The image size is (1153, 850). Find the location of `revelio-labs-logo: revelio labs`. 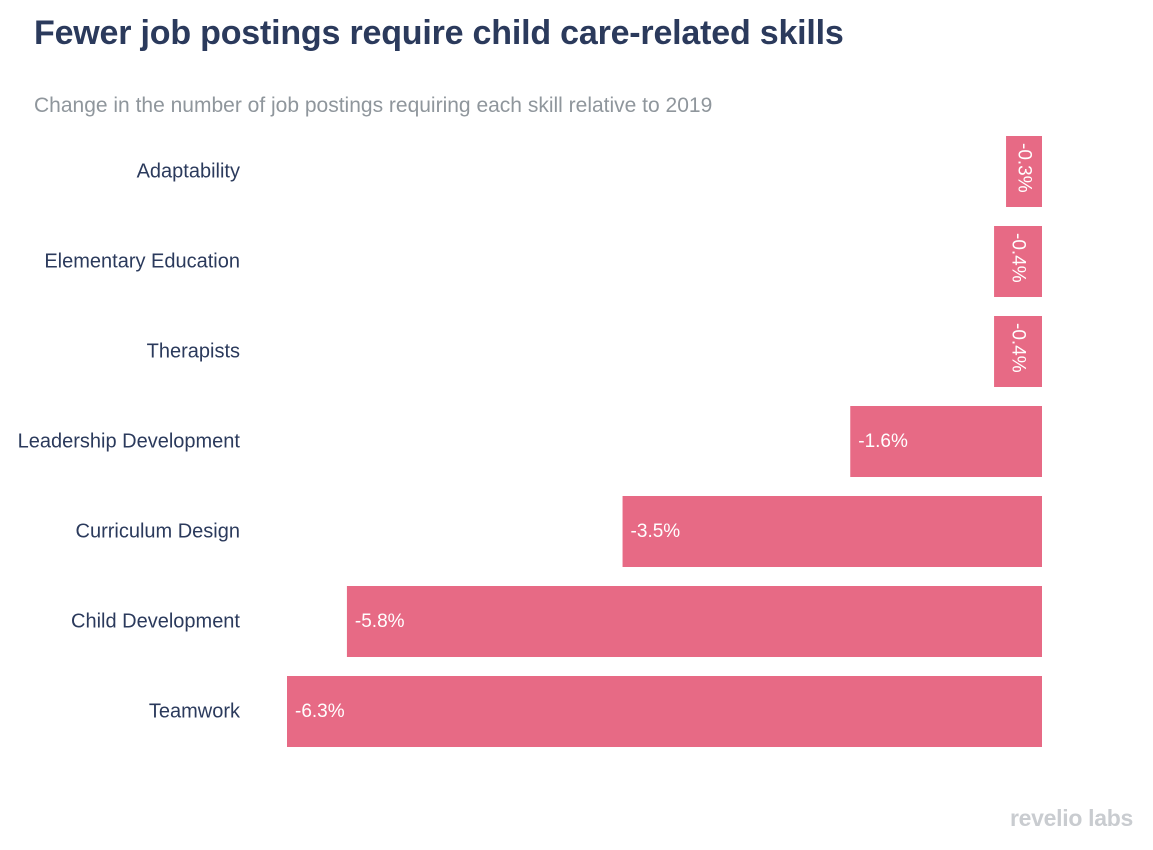

revelio-labs-logo: revelio labs is located at coordinates (1071, 818).